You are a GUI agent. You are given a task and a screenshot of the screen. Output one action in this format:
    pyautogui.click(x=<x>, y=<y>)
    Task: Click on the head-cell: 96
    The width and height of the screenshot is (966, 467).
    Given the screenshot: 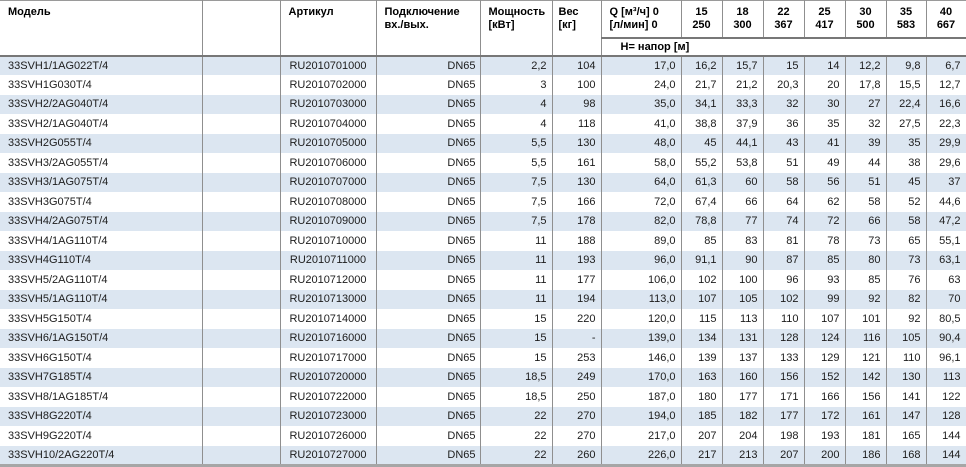 What is the action you would take?
    pyautogui.click(x=784, y=280)
    